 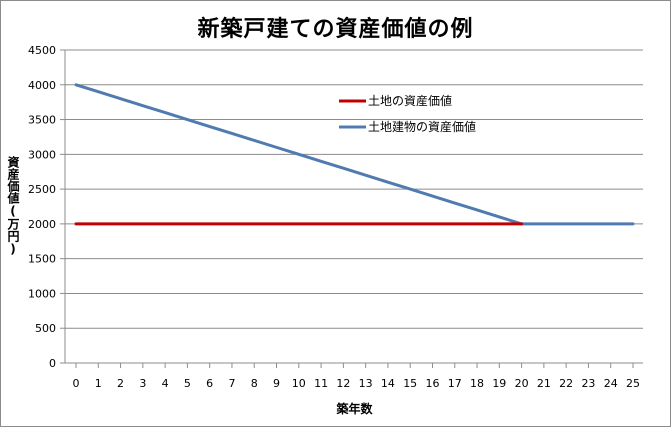 I want to click on y-axis-label: 資産価値(万円), so click(x=13, y=206).